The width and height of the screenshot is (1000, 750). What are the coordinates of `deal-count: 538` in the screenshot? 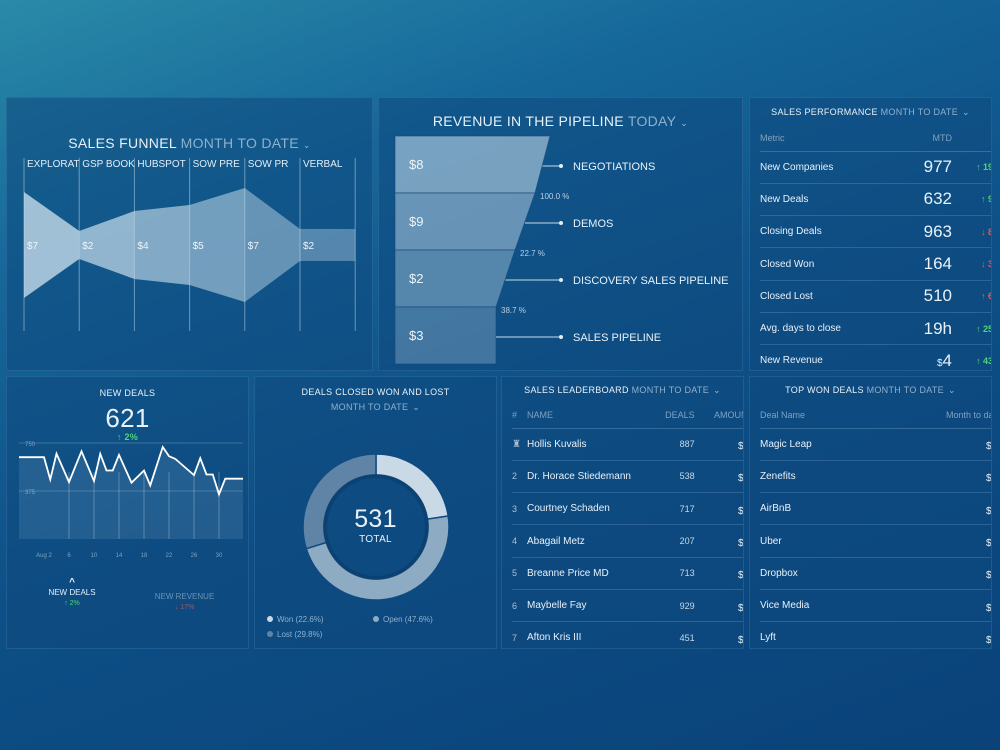 It's located at (680, 477).